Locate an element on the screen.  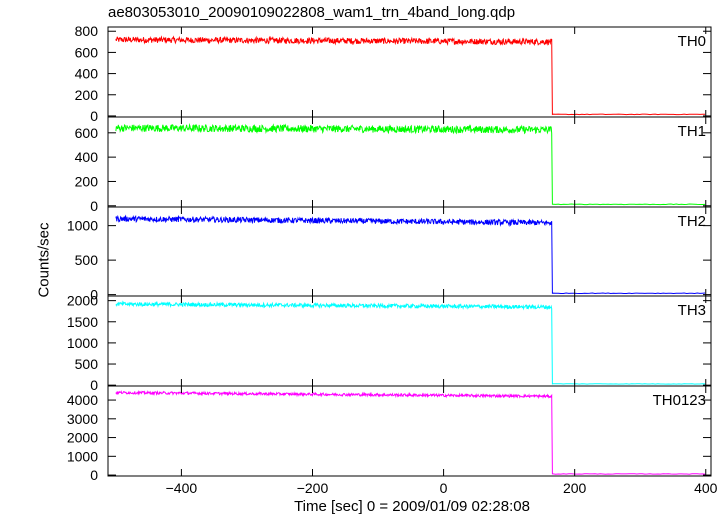
series-line-th0123 is located at coordinates (410, 432).